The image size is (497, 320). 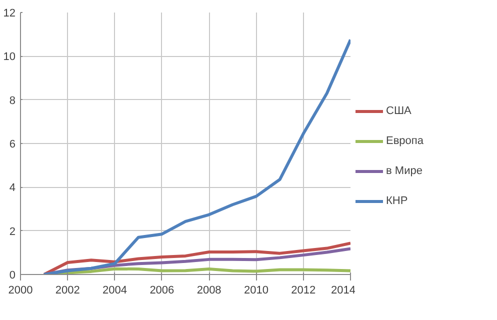 I want to click on y-tick-label: 12, so click(x=9, y=14).